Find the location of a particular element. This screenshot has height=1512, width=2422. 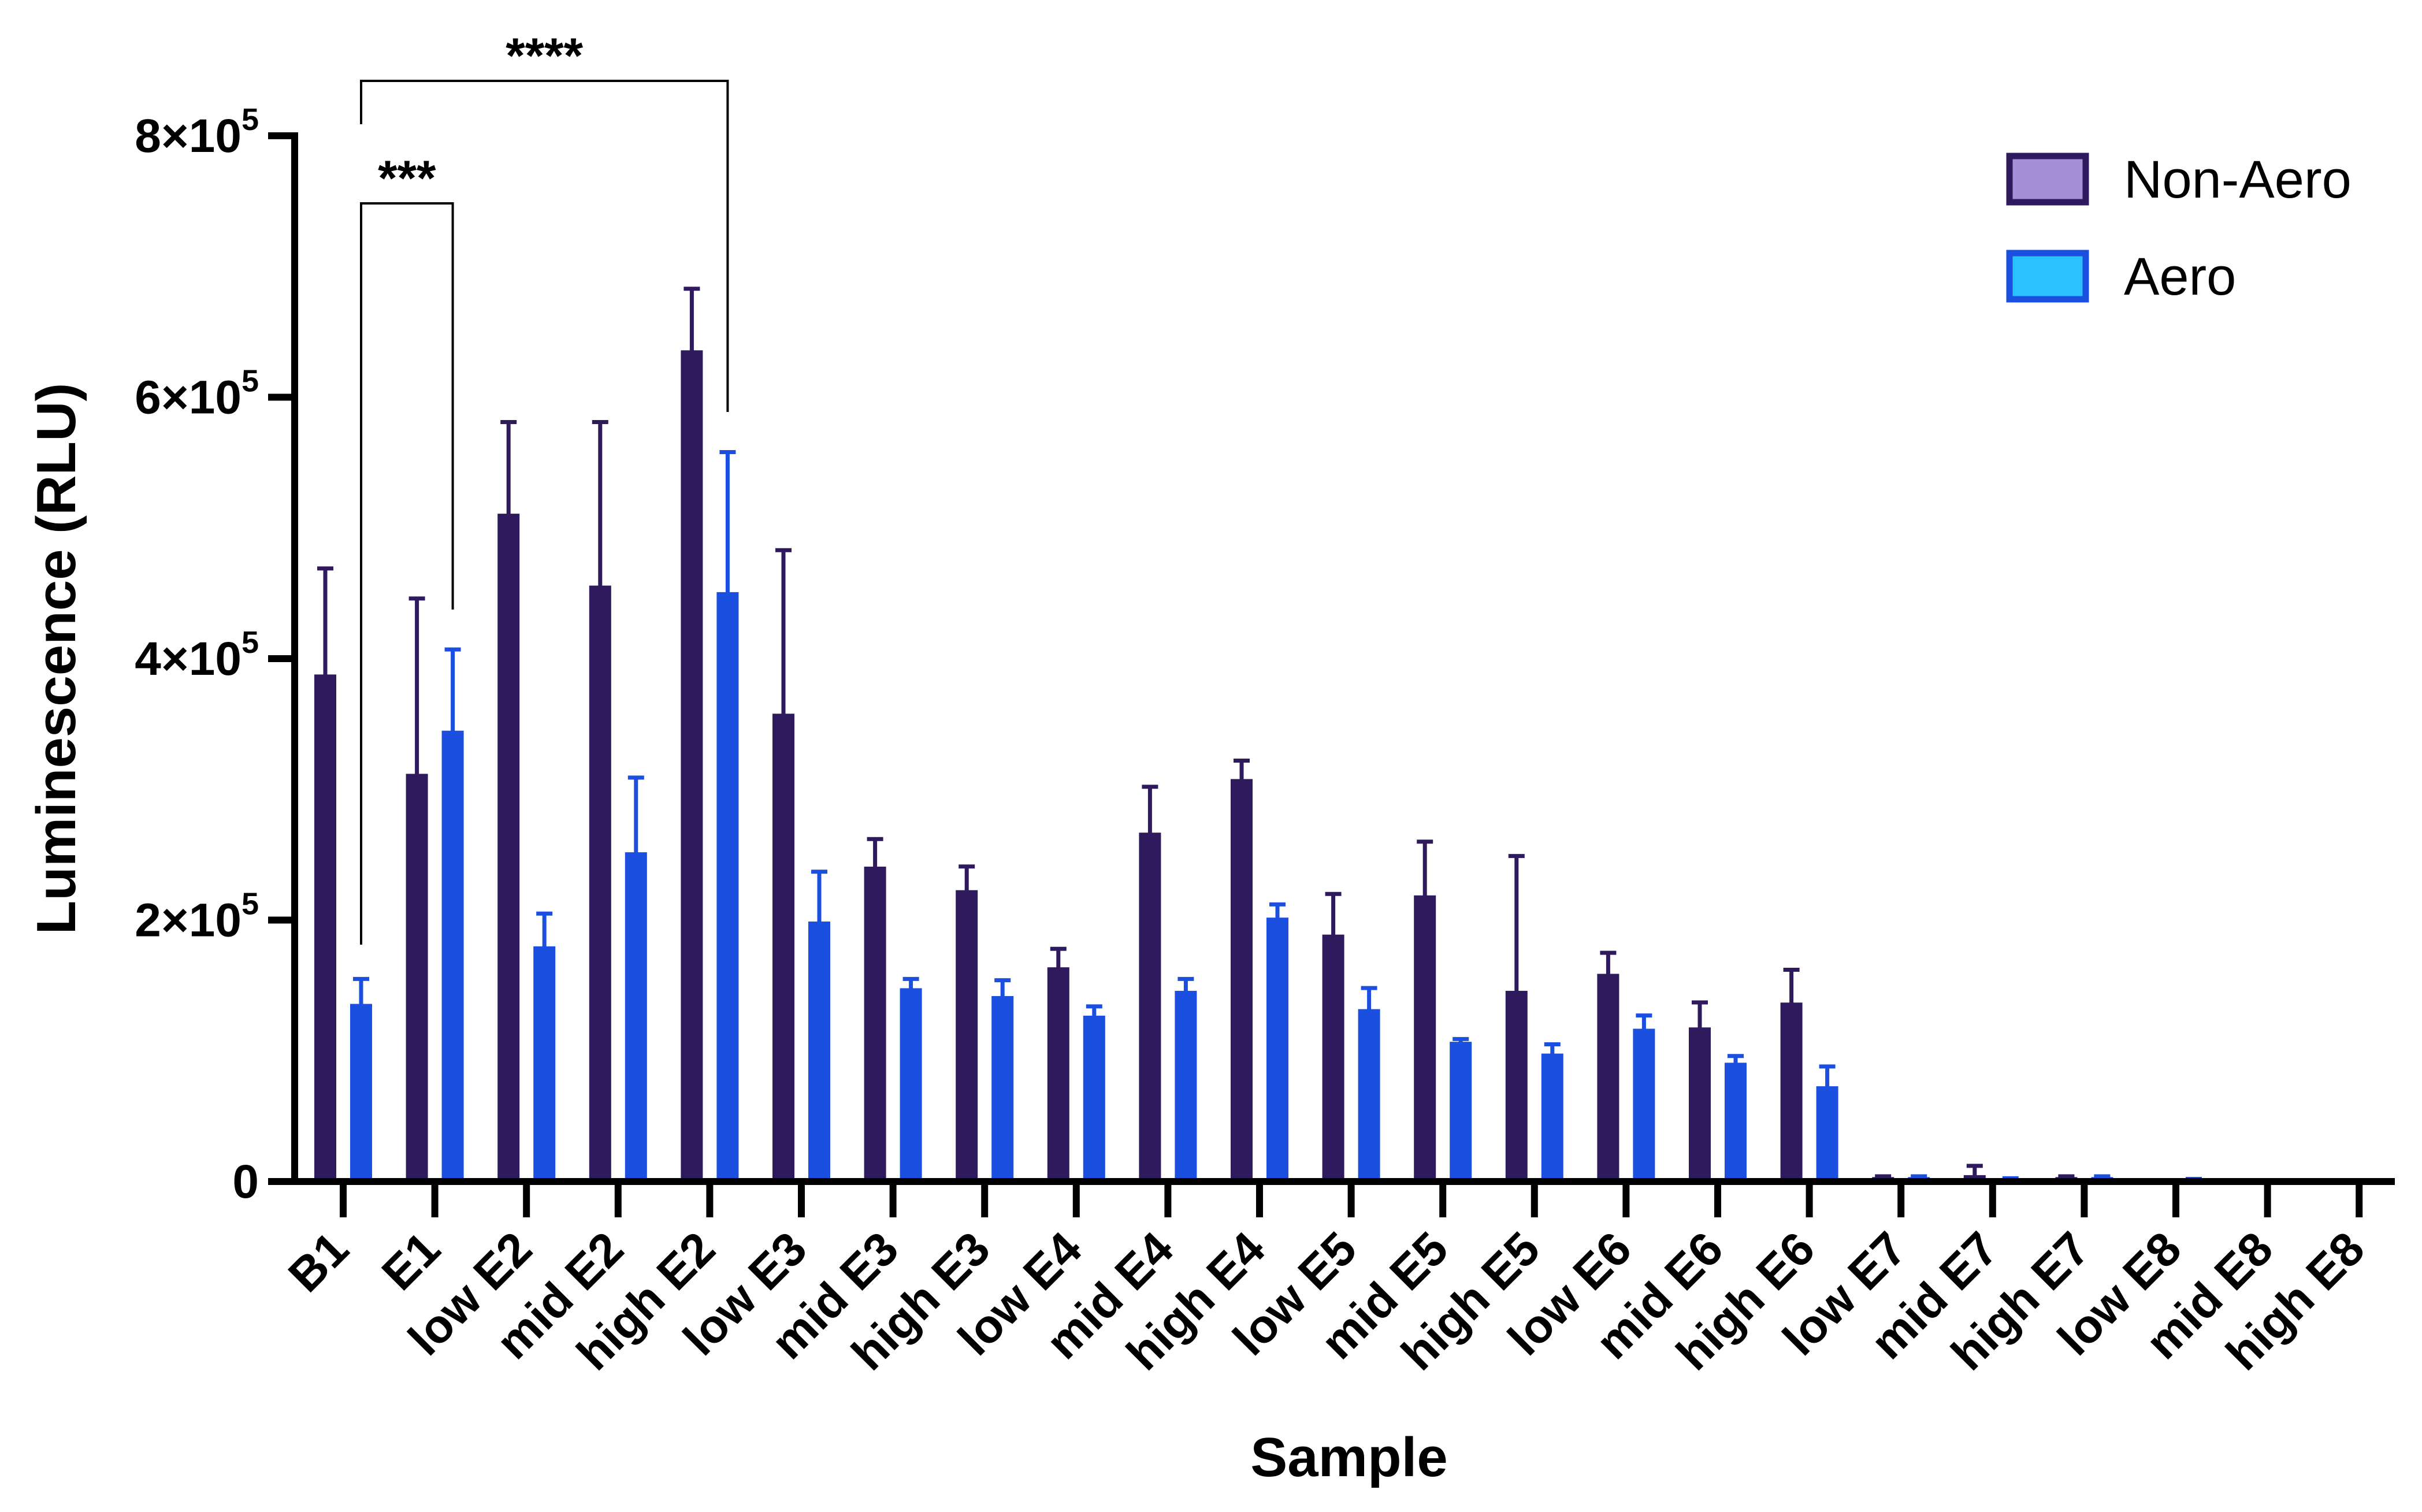

significance-label: *** is located at coordinates (407, 178).